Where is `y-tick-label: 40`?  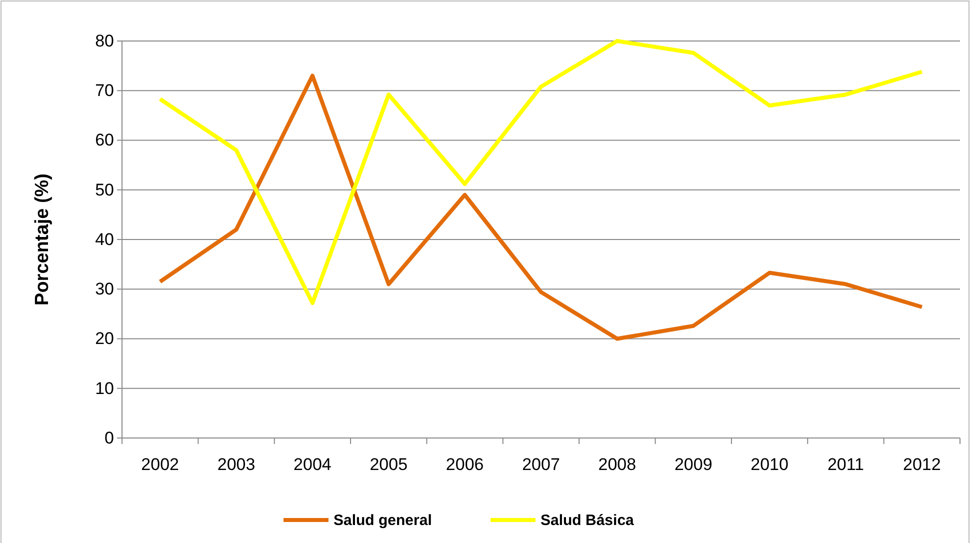
y-tick-label: 40 is located at coordinates (104, 239).